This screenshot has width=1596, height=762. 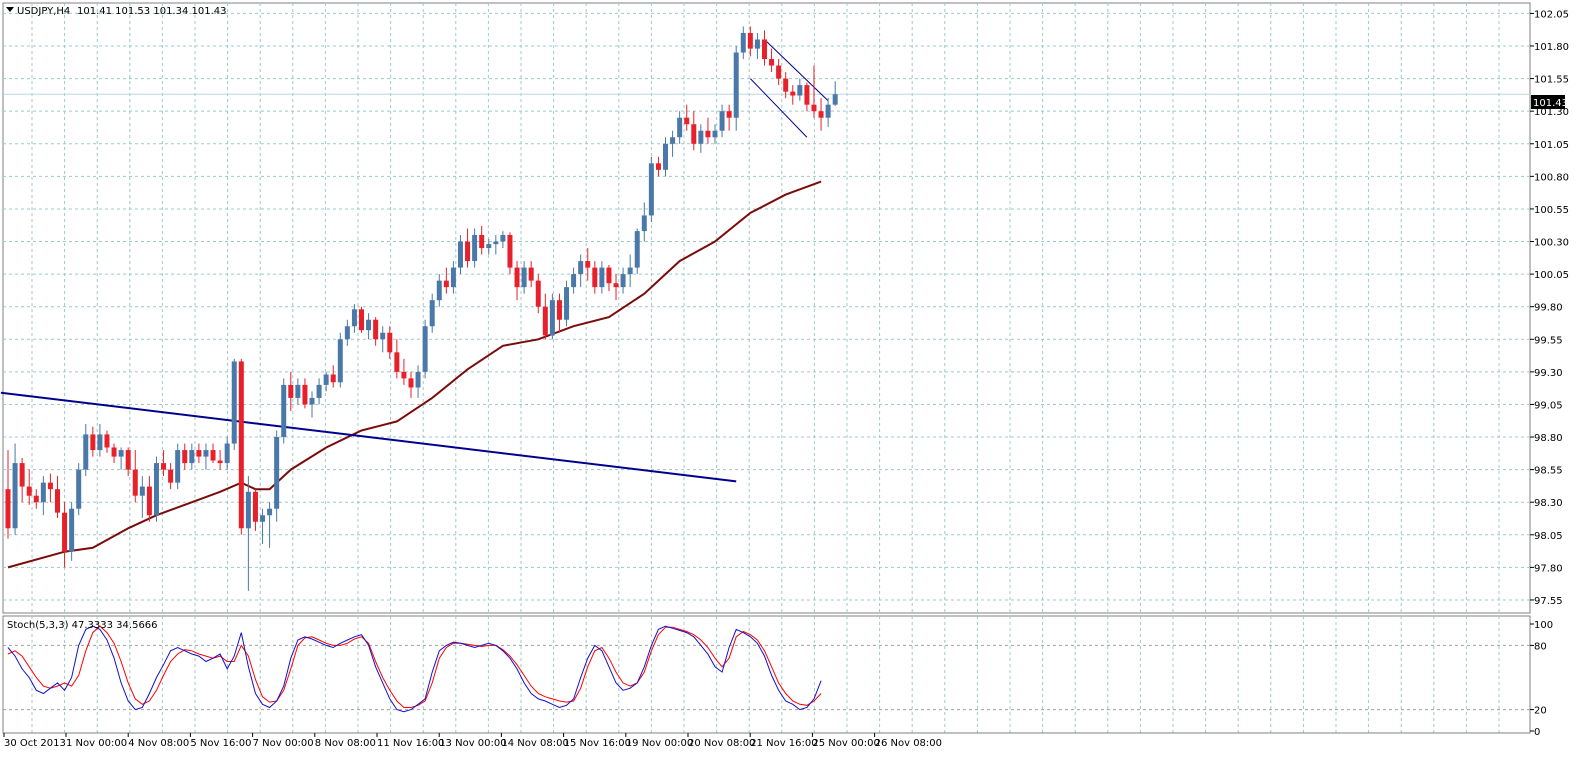 What do you see at coordinates (1548, 503) in the screenshot?
I see `price-tick-label: 98.30` at bounding box center [1548, 503].